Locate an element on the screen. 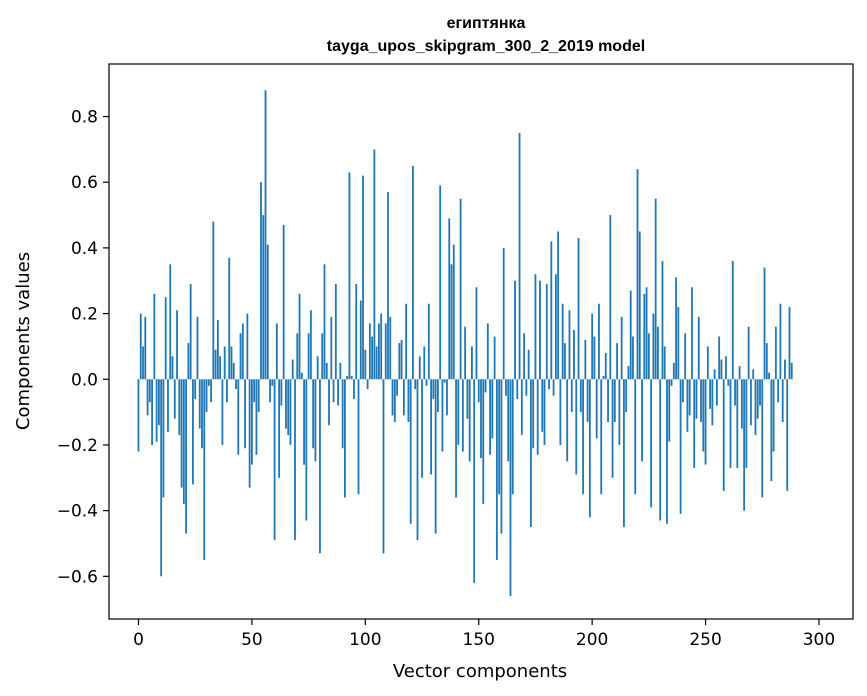 The image size is (867, 696). y-axis-label: Components values is located at coordinates (23, 341).